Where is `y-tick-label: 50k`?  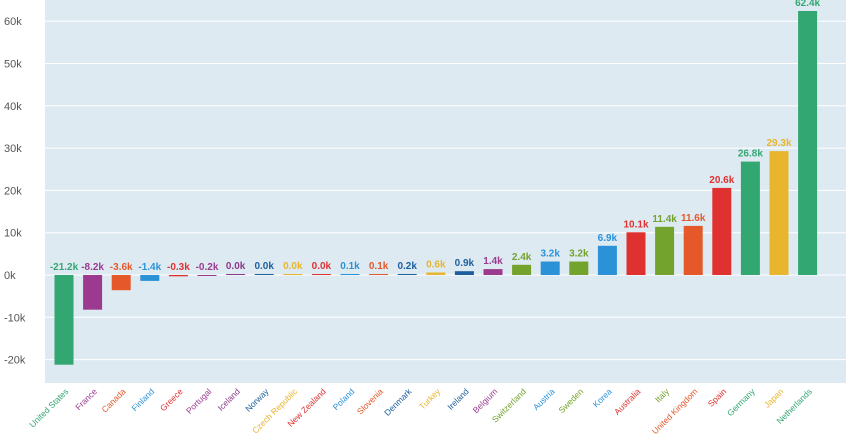 y-tick-label: 50k is located at coordinates (13, 65).